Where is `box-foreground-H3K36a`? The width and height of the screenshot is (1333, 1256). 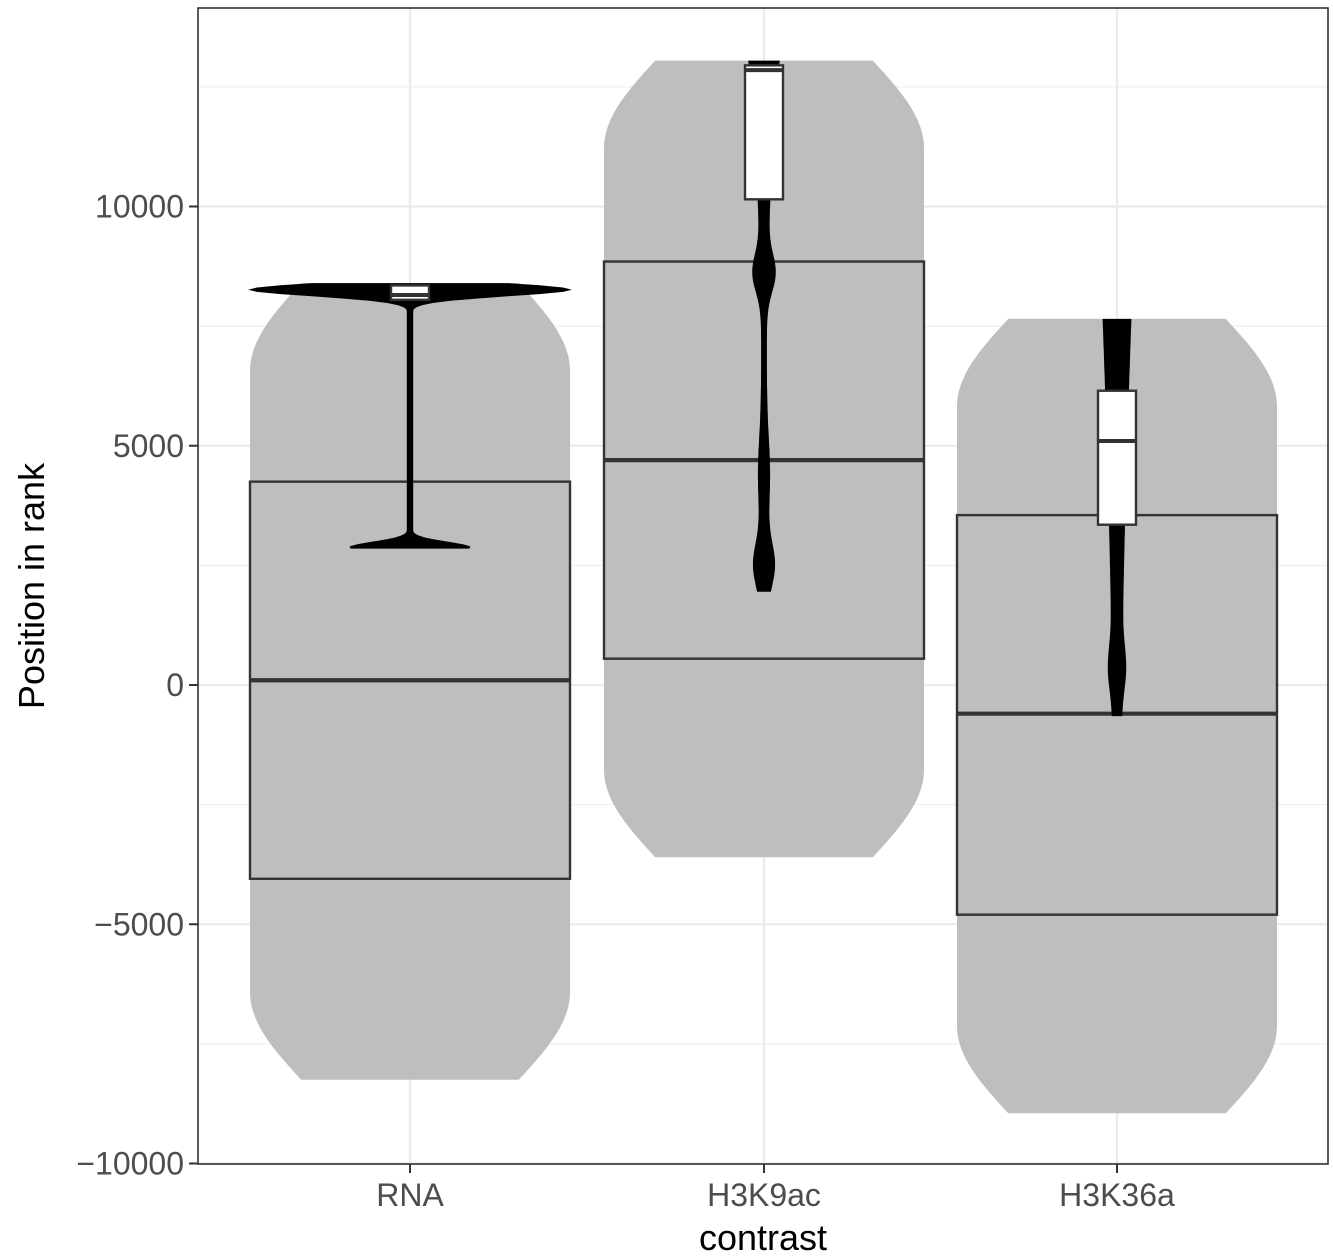 box-foreground-H3K36a is located at coordinates (1117, 457).